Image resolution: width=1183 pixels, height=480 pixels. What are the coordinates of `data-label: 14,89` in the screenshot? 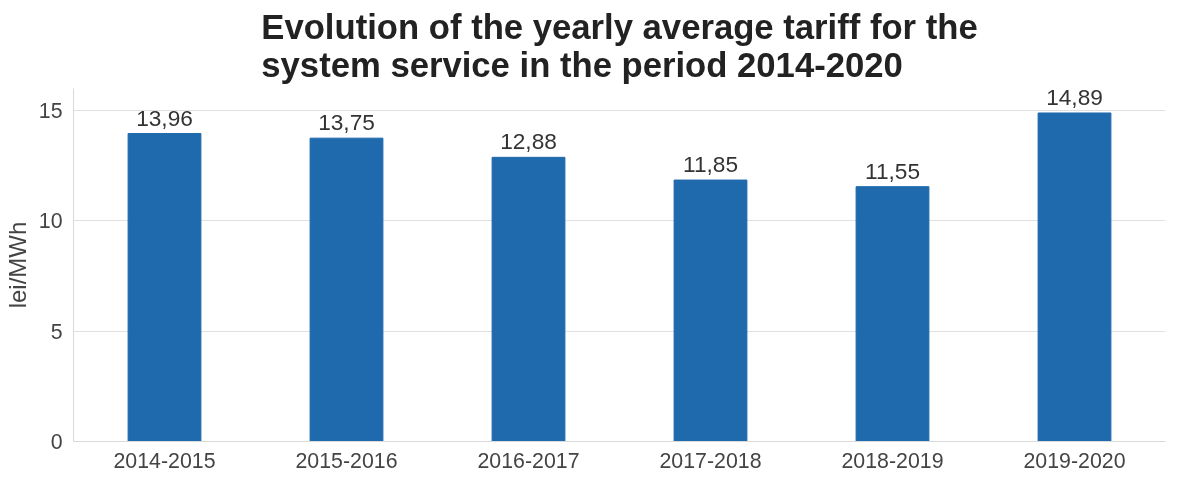 It's located at (1074, 96).